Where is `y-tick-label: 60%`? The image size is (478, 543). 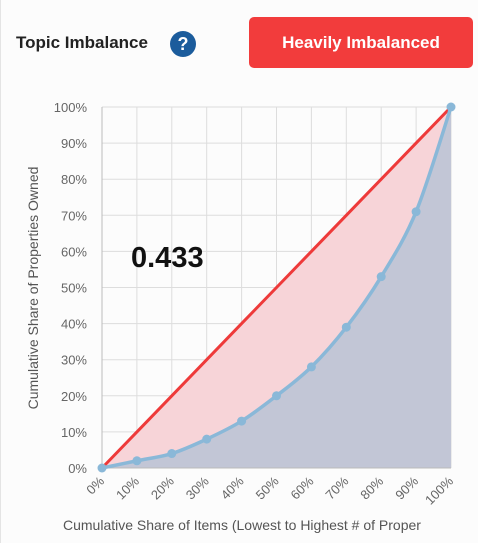
y-tick-label: 60% is located at coordinates (74, 251).